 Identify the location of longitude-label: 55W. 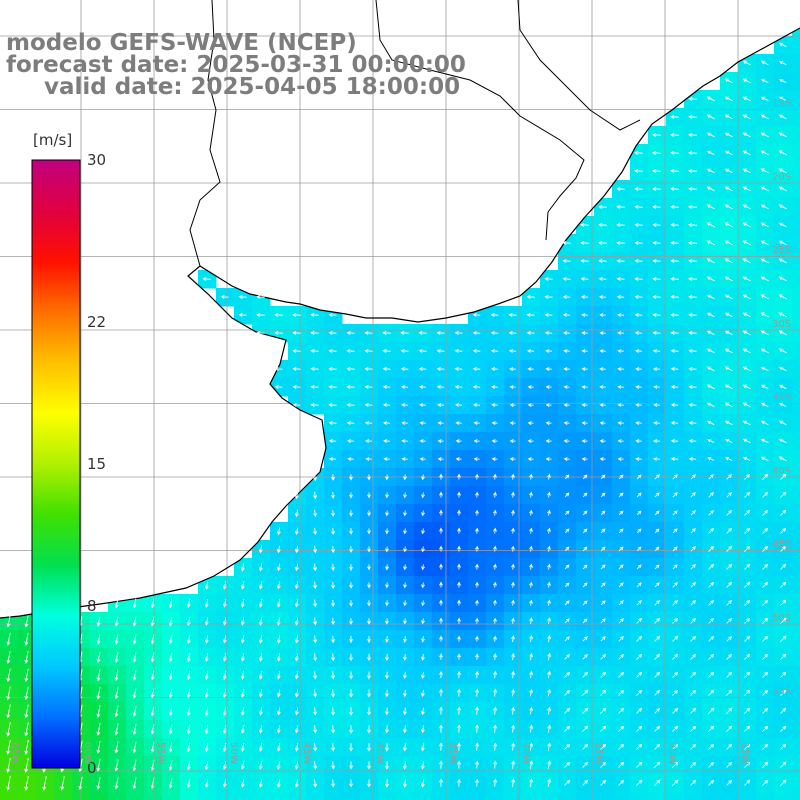
(160, 753).